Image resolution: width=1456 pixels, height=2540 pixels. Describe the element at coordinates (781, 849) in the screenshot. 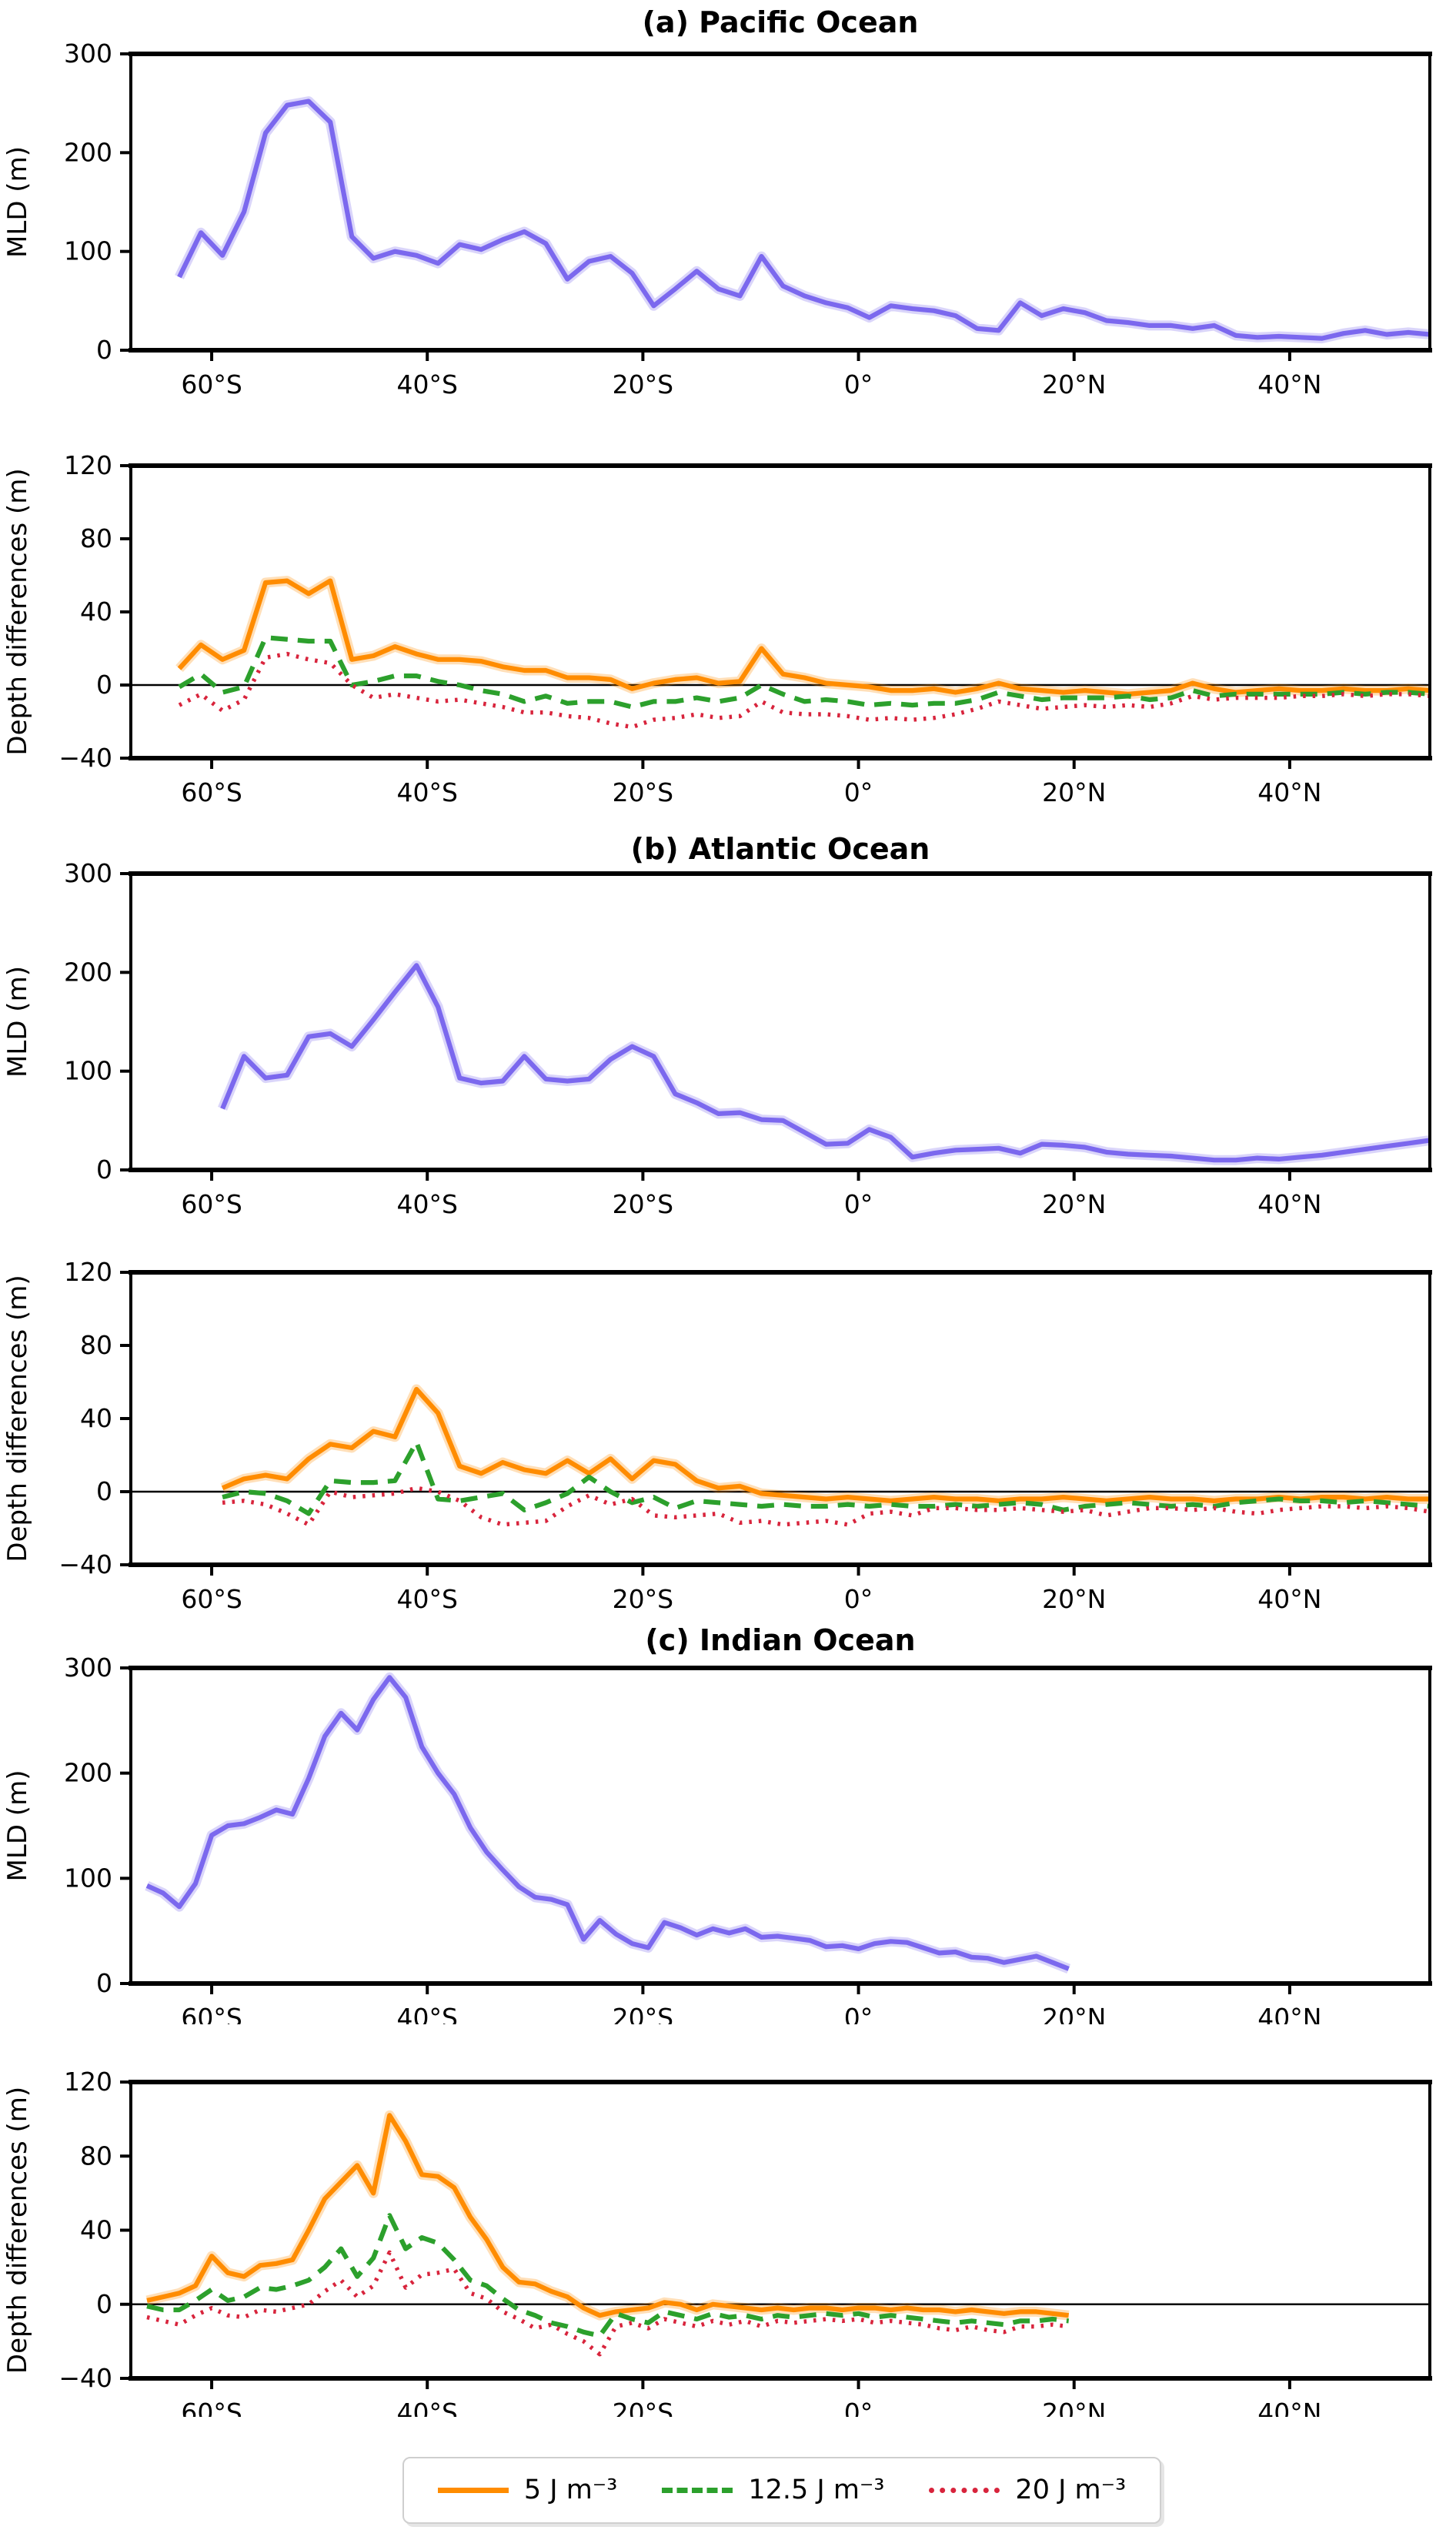

I see `chart-title: (b) Atlantic Ocean` at that location.